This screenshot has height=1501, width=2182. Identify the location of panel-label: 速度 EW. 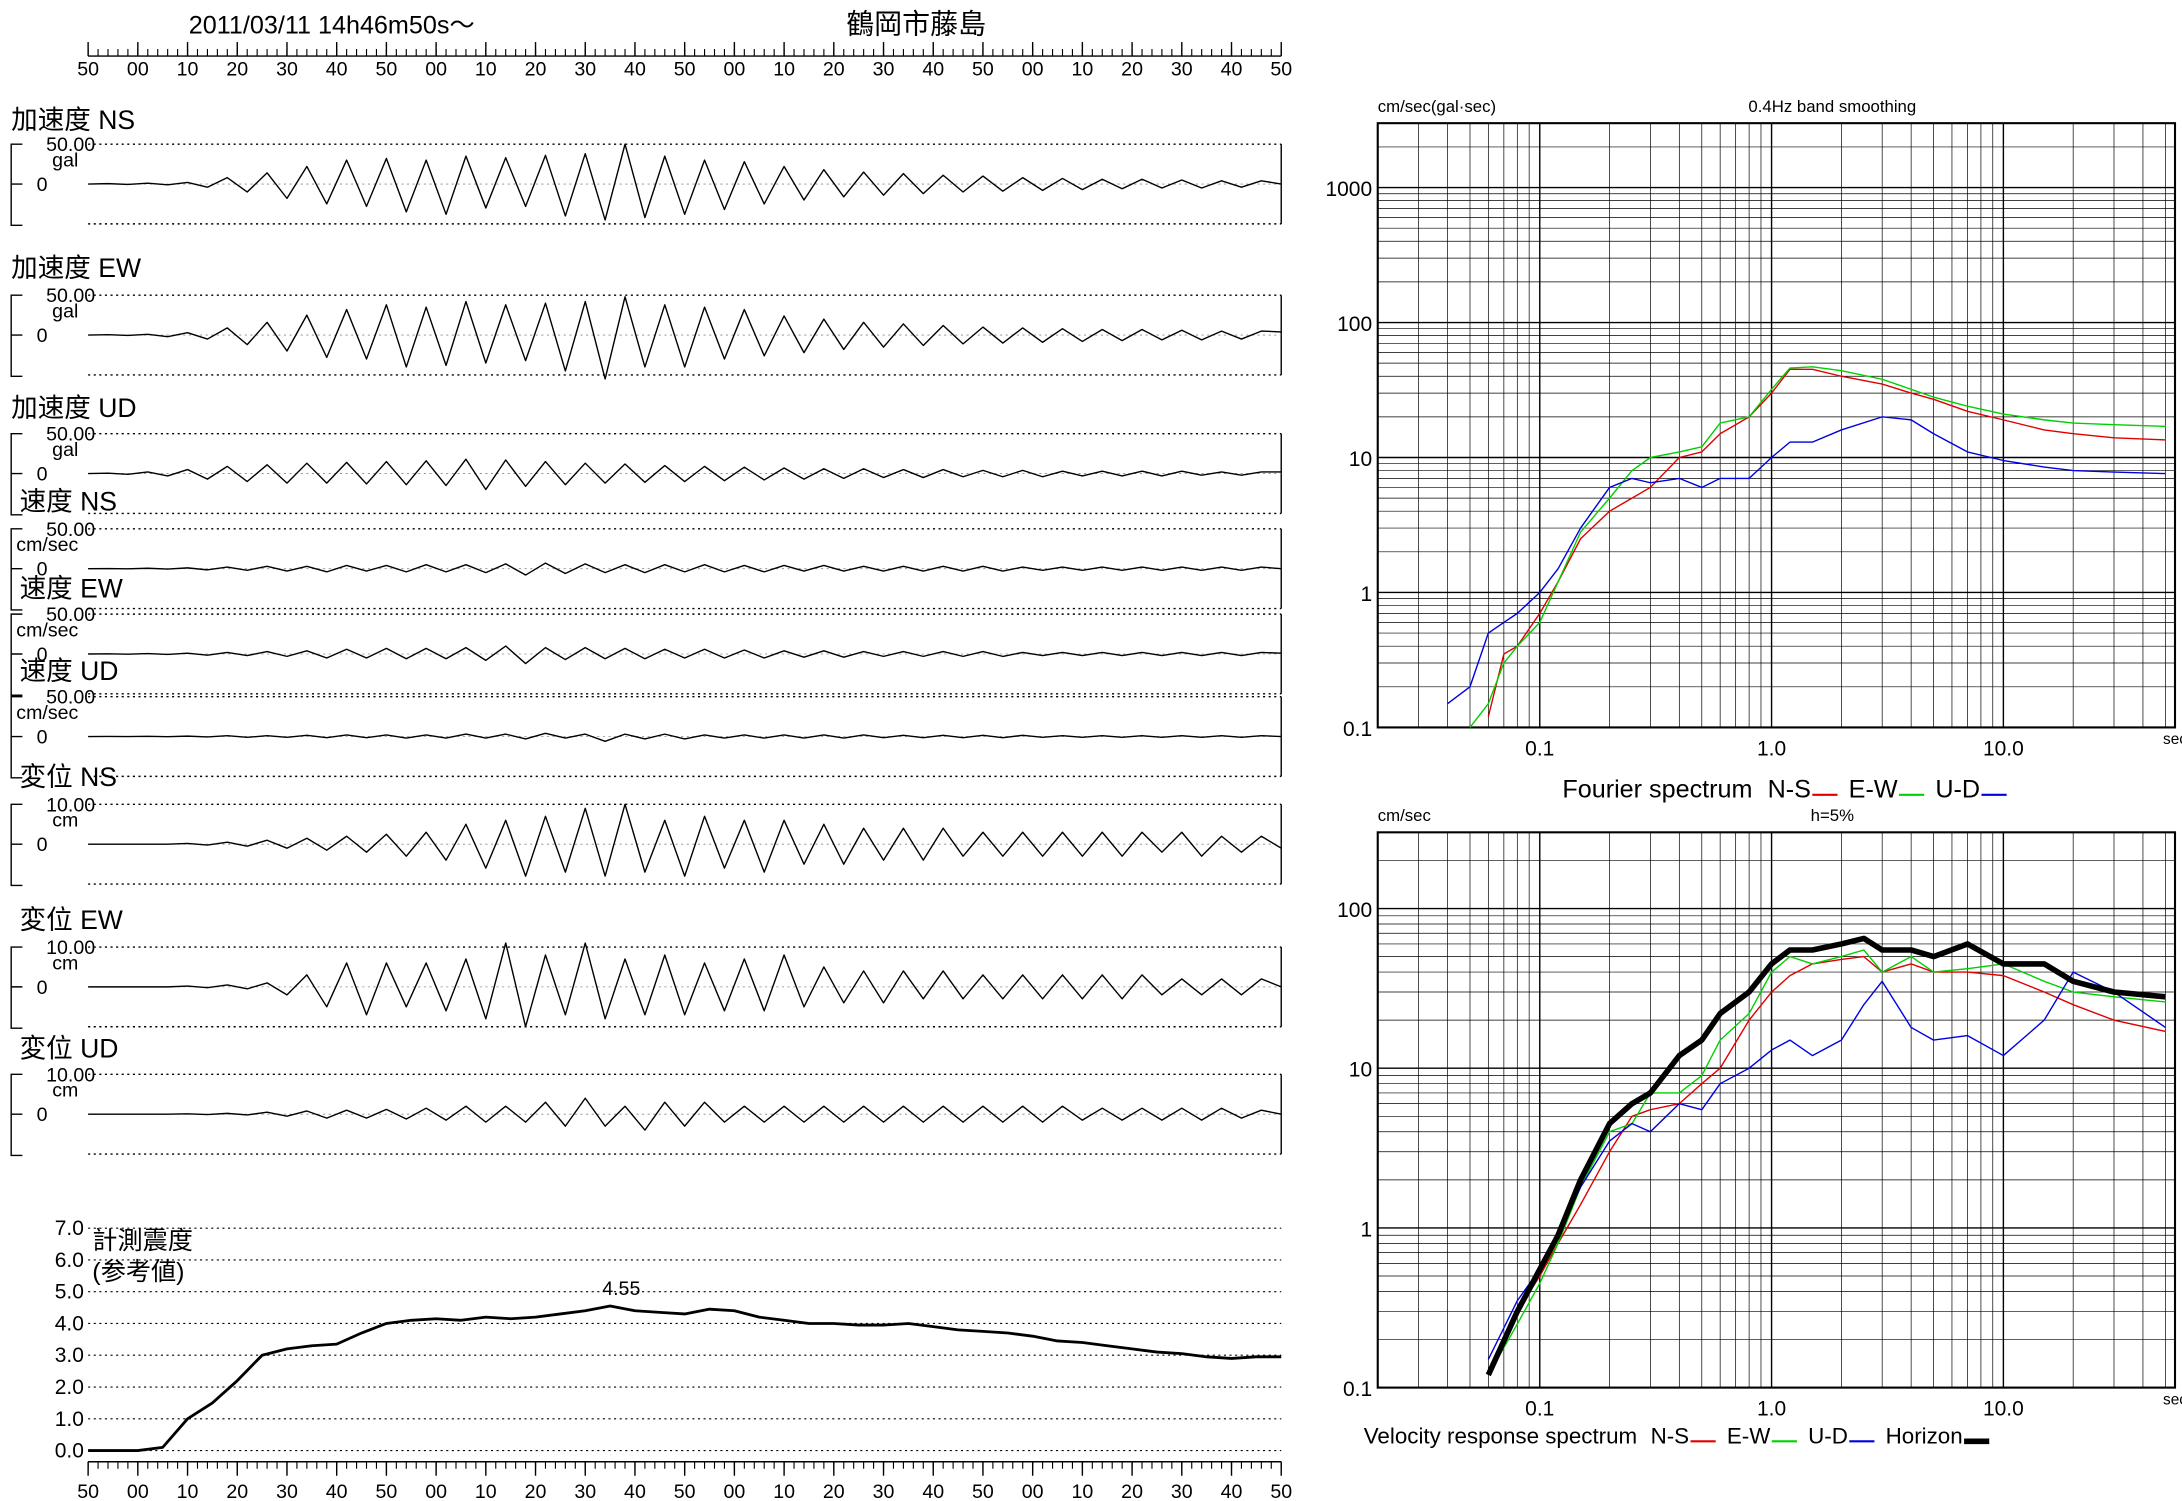
(71, 588).